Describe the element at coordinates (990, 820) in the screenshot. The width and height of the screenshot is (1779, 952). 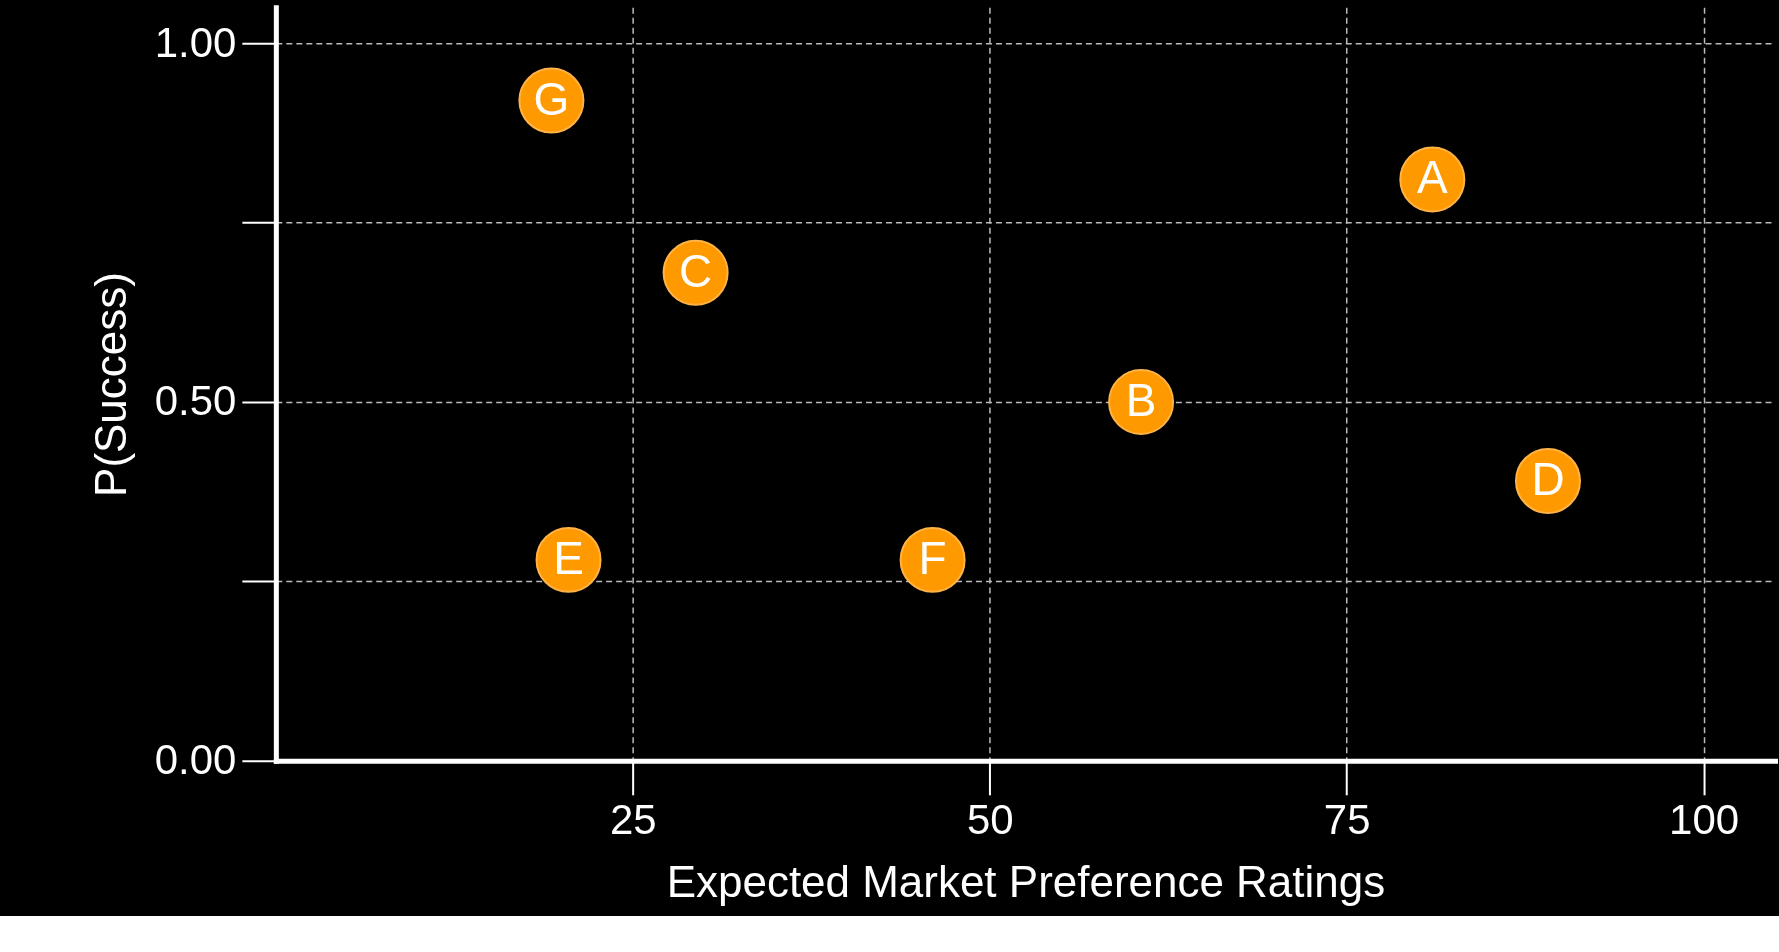
I see `x-tick-label: 50` at that location.